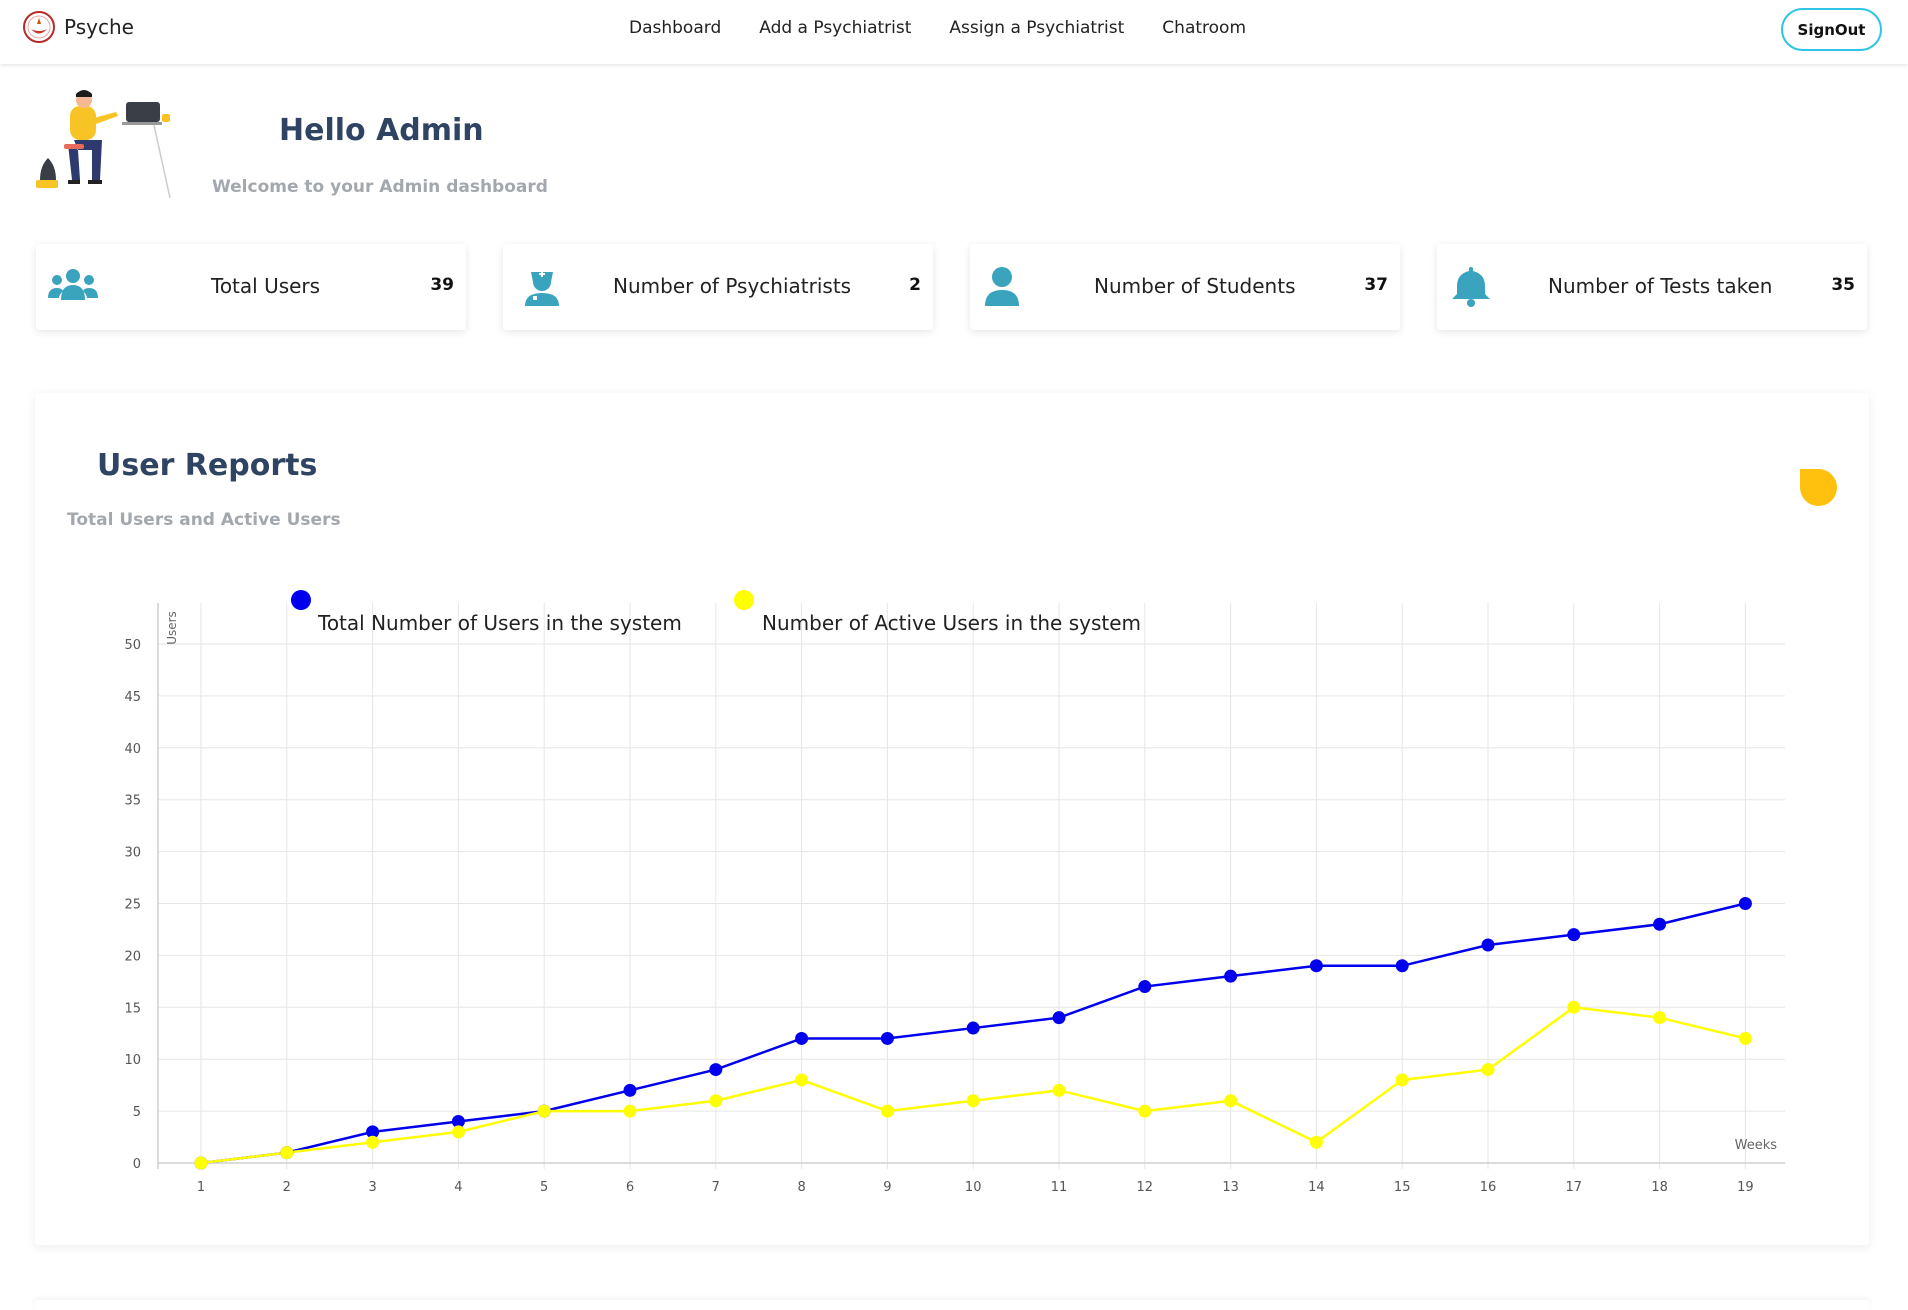 This screenshot has width=1908, height=1310. What do you see at coordinates (172, 628) in the screenshot?
I see `y-axis-label: Users` at bounding box center [172, 628].